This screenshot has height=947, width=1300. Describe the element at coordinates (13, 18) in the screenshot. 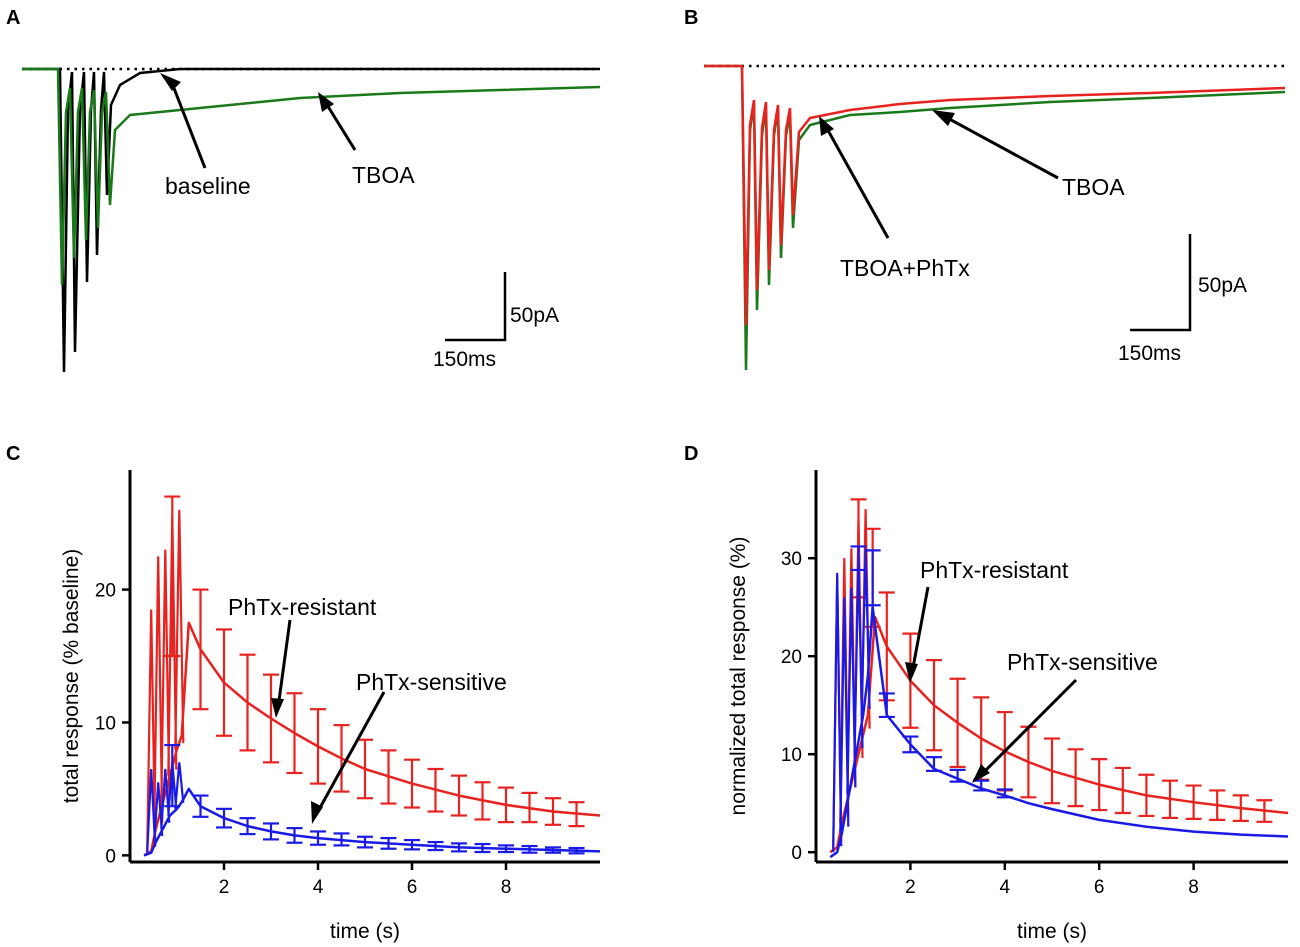

I see `panel-a-label: A` at that location.